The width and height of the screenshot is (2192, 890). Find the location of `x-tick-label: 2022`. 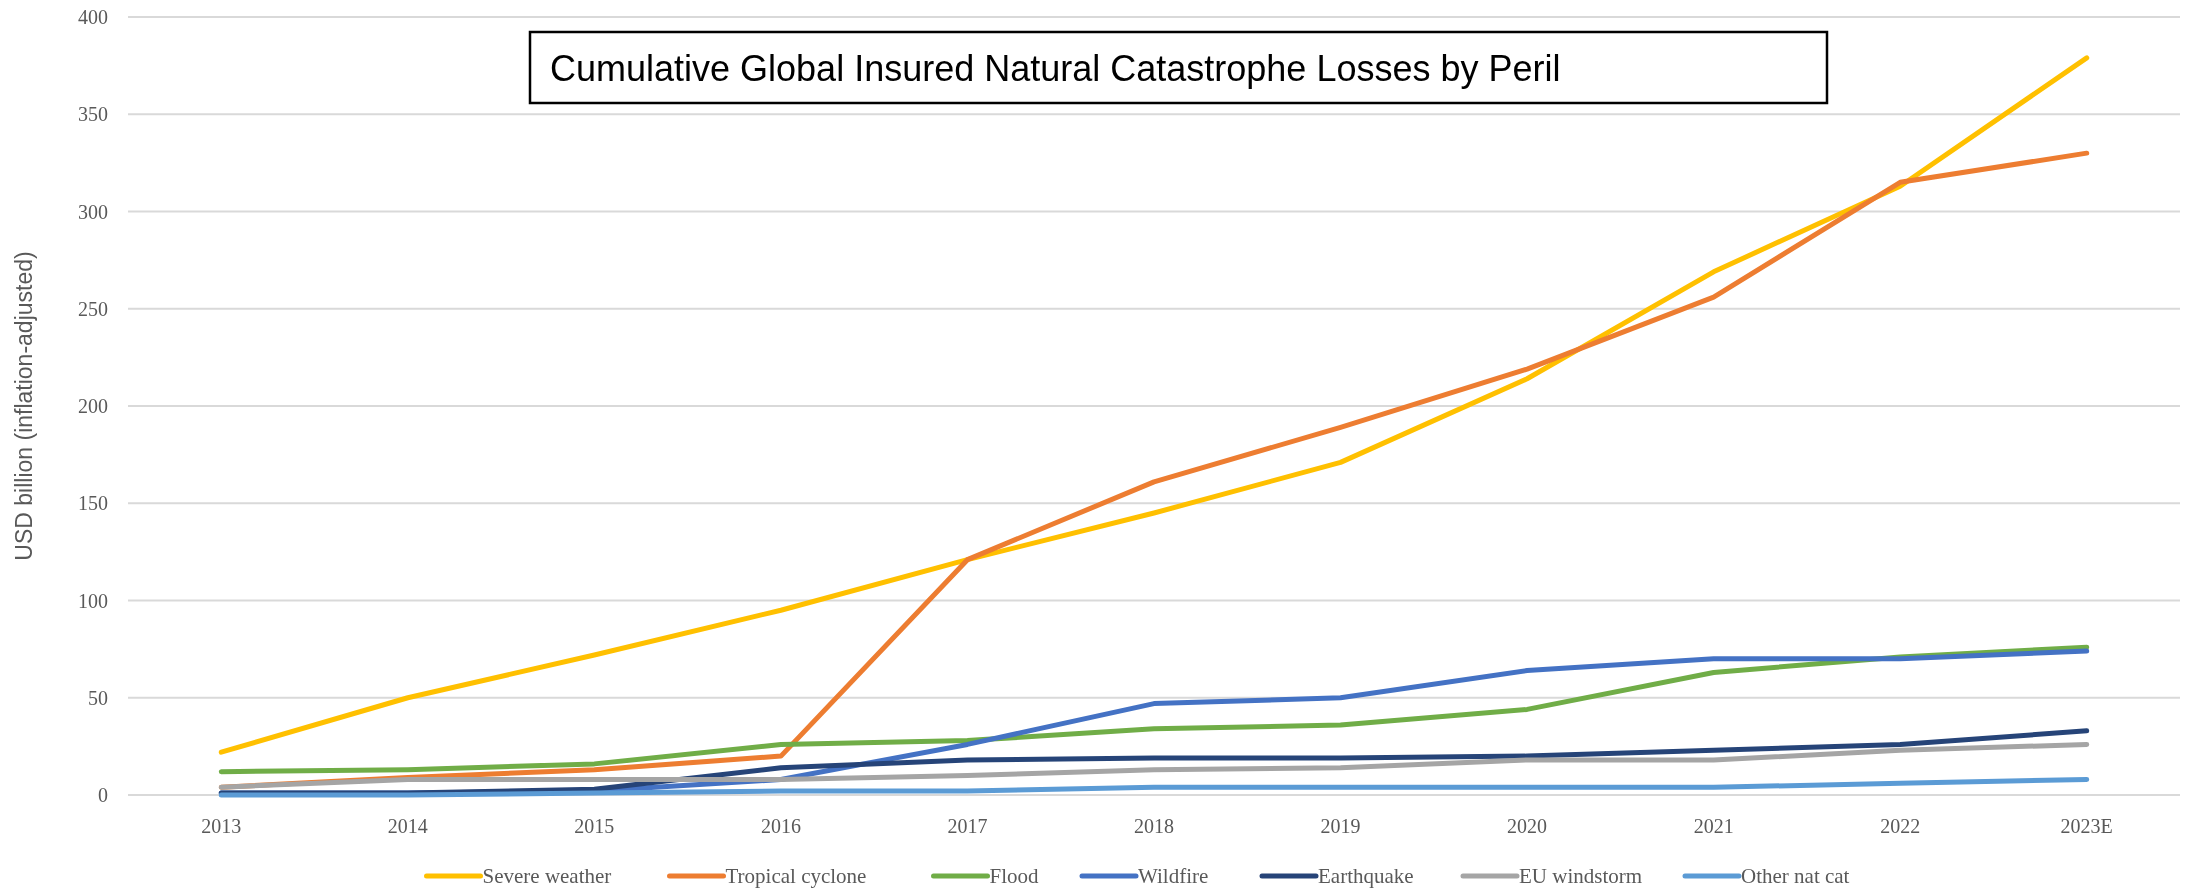

x-tick-label: 2022 is located at coordinates (1900, 826).